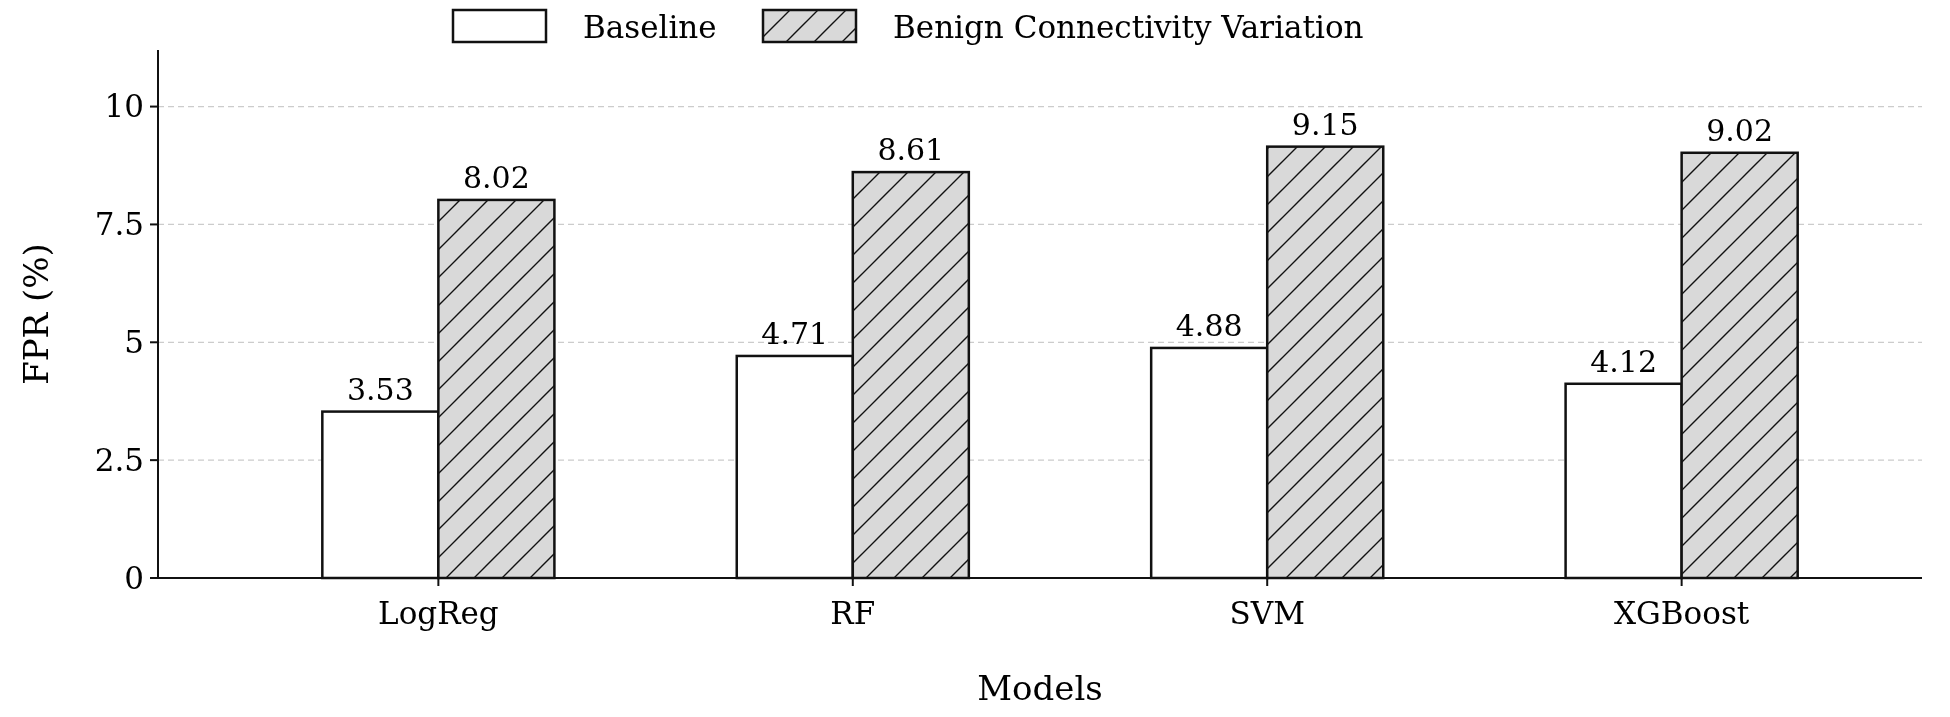  I want to click on y-tick-label: 10, so click(124, 106).